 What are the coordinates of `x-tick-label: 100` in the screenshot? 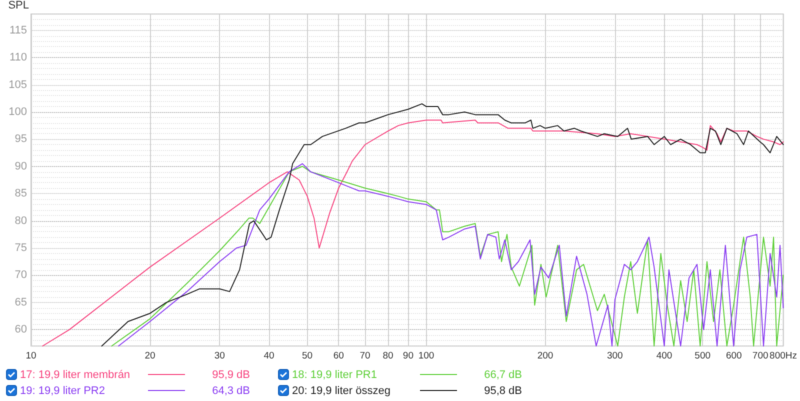 It's located at (426, 356).